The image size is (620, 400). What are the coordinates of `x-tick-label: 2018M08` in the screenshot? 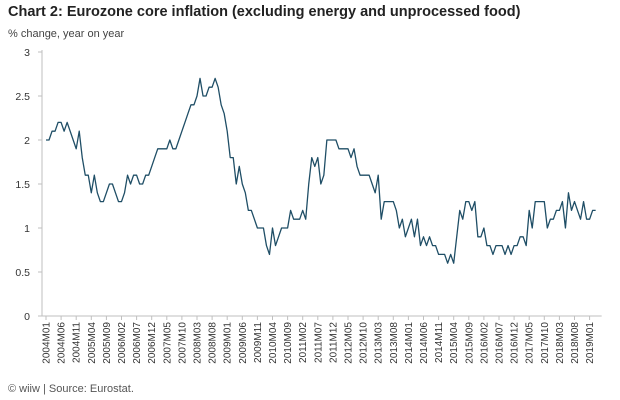 It's located at (575, 343).